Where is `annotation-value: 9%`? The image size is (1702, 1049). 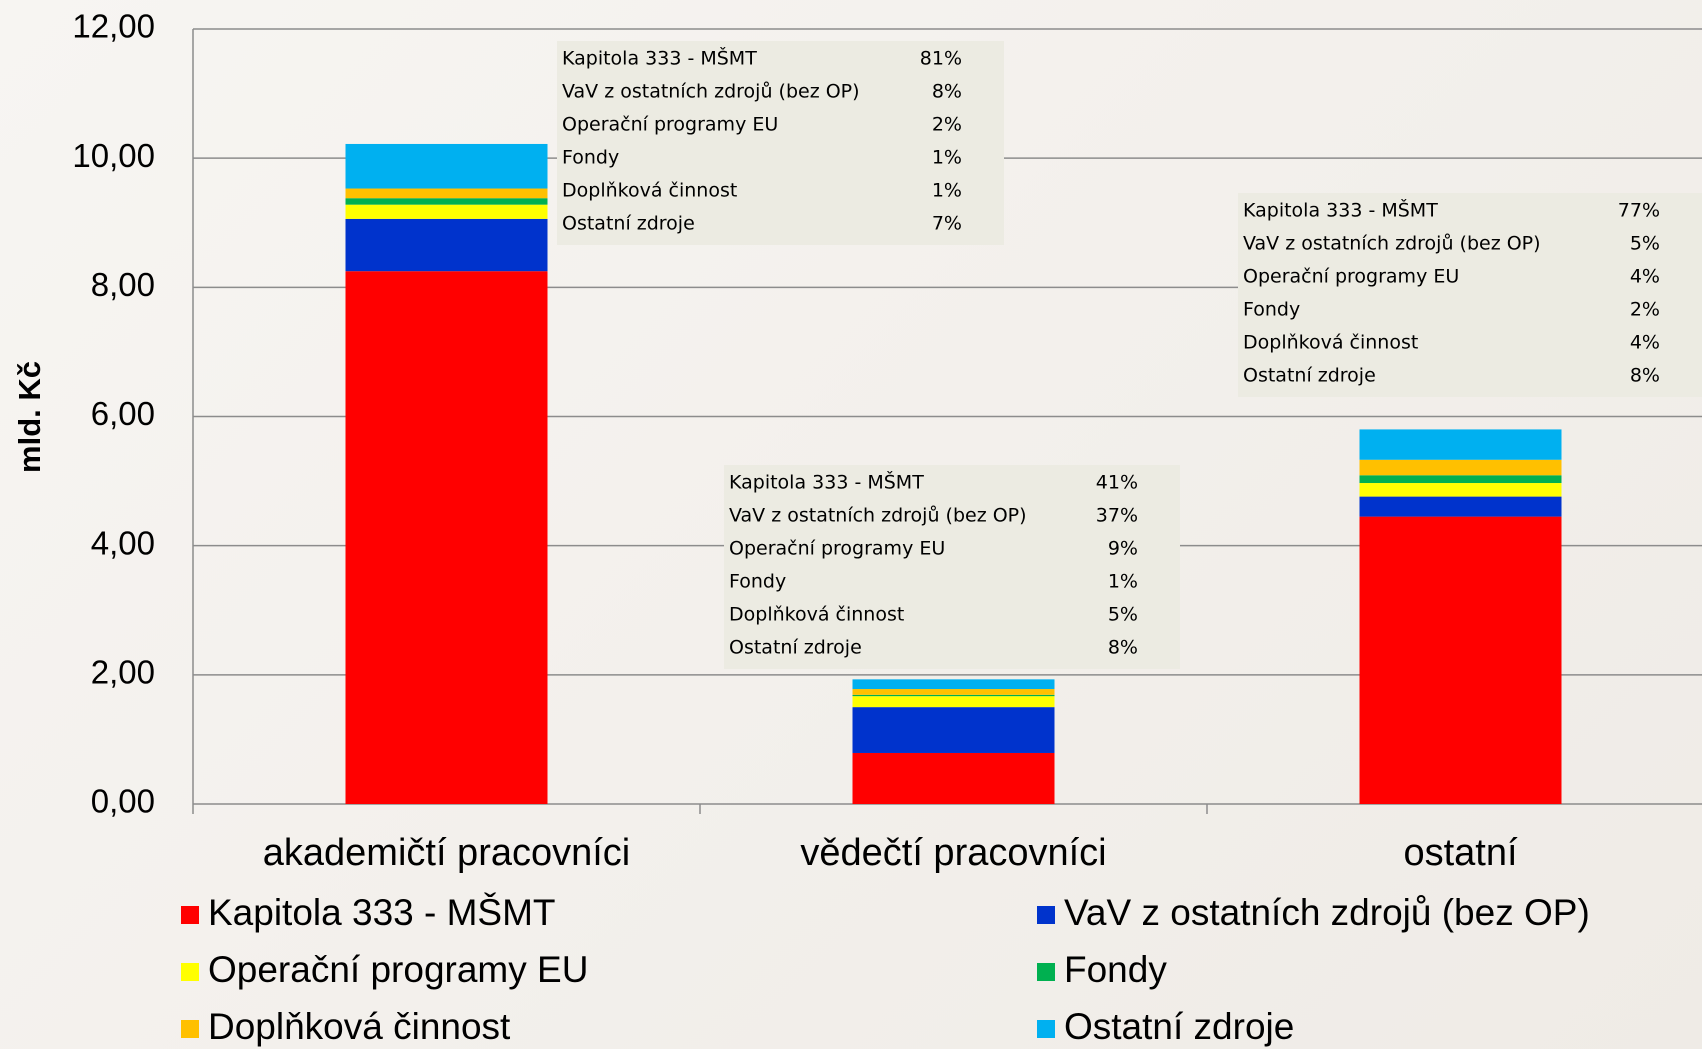
annotation-value: 9% is located at coordinates (1123, 549).